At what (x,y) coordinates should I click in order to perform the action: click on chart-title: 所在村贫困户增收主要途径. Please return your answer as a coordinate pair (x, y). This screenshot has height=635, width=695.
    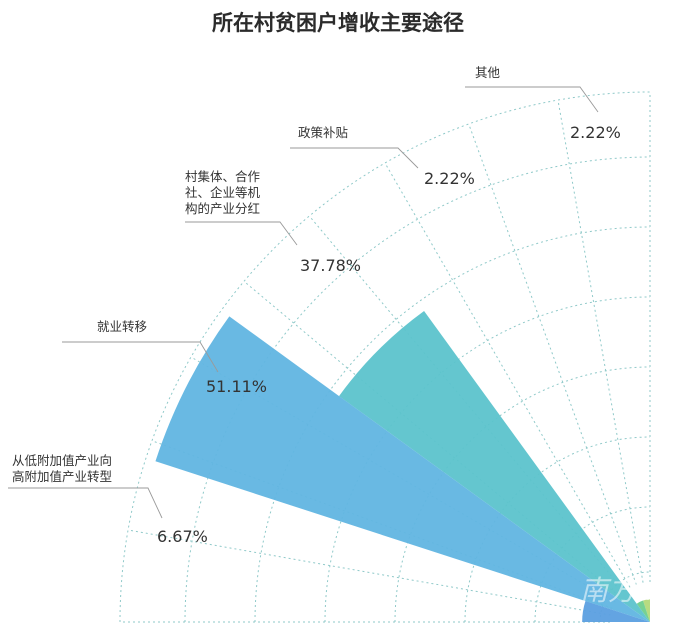
    Looking at the image, I should click on (338, 23).